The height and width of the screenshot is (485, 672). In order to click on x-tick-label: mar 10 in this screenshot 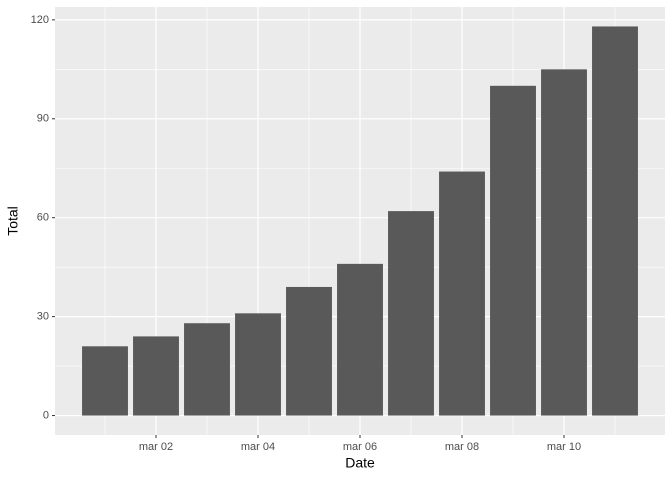, I will do `click(564, 447)`.